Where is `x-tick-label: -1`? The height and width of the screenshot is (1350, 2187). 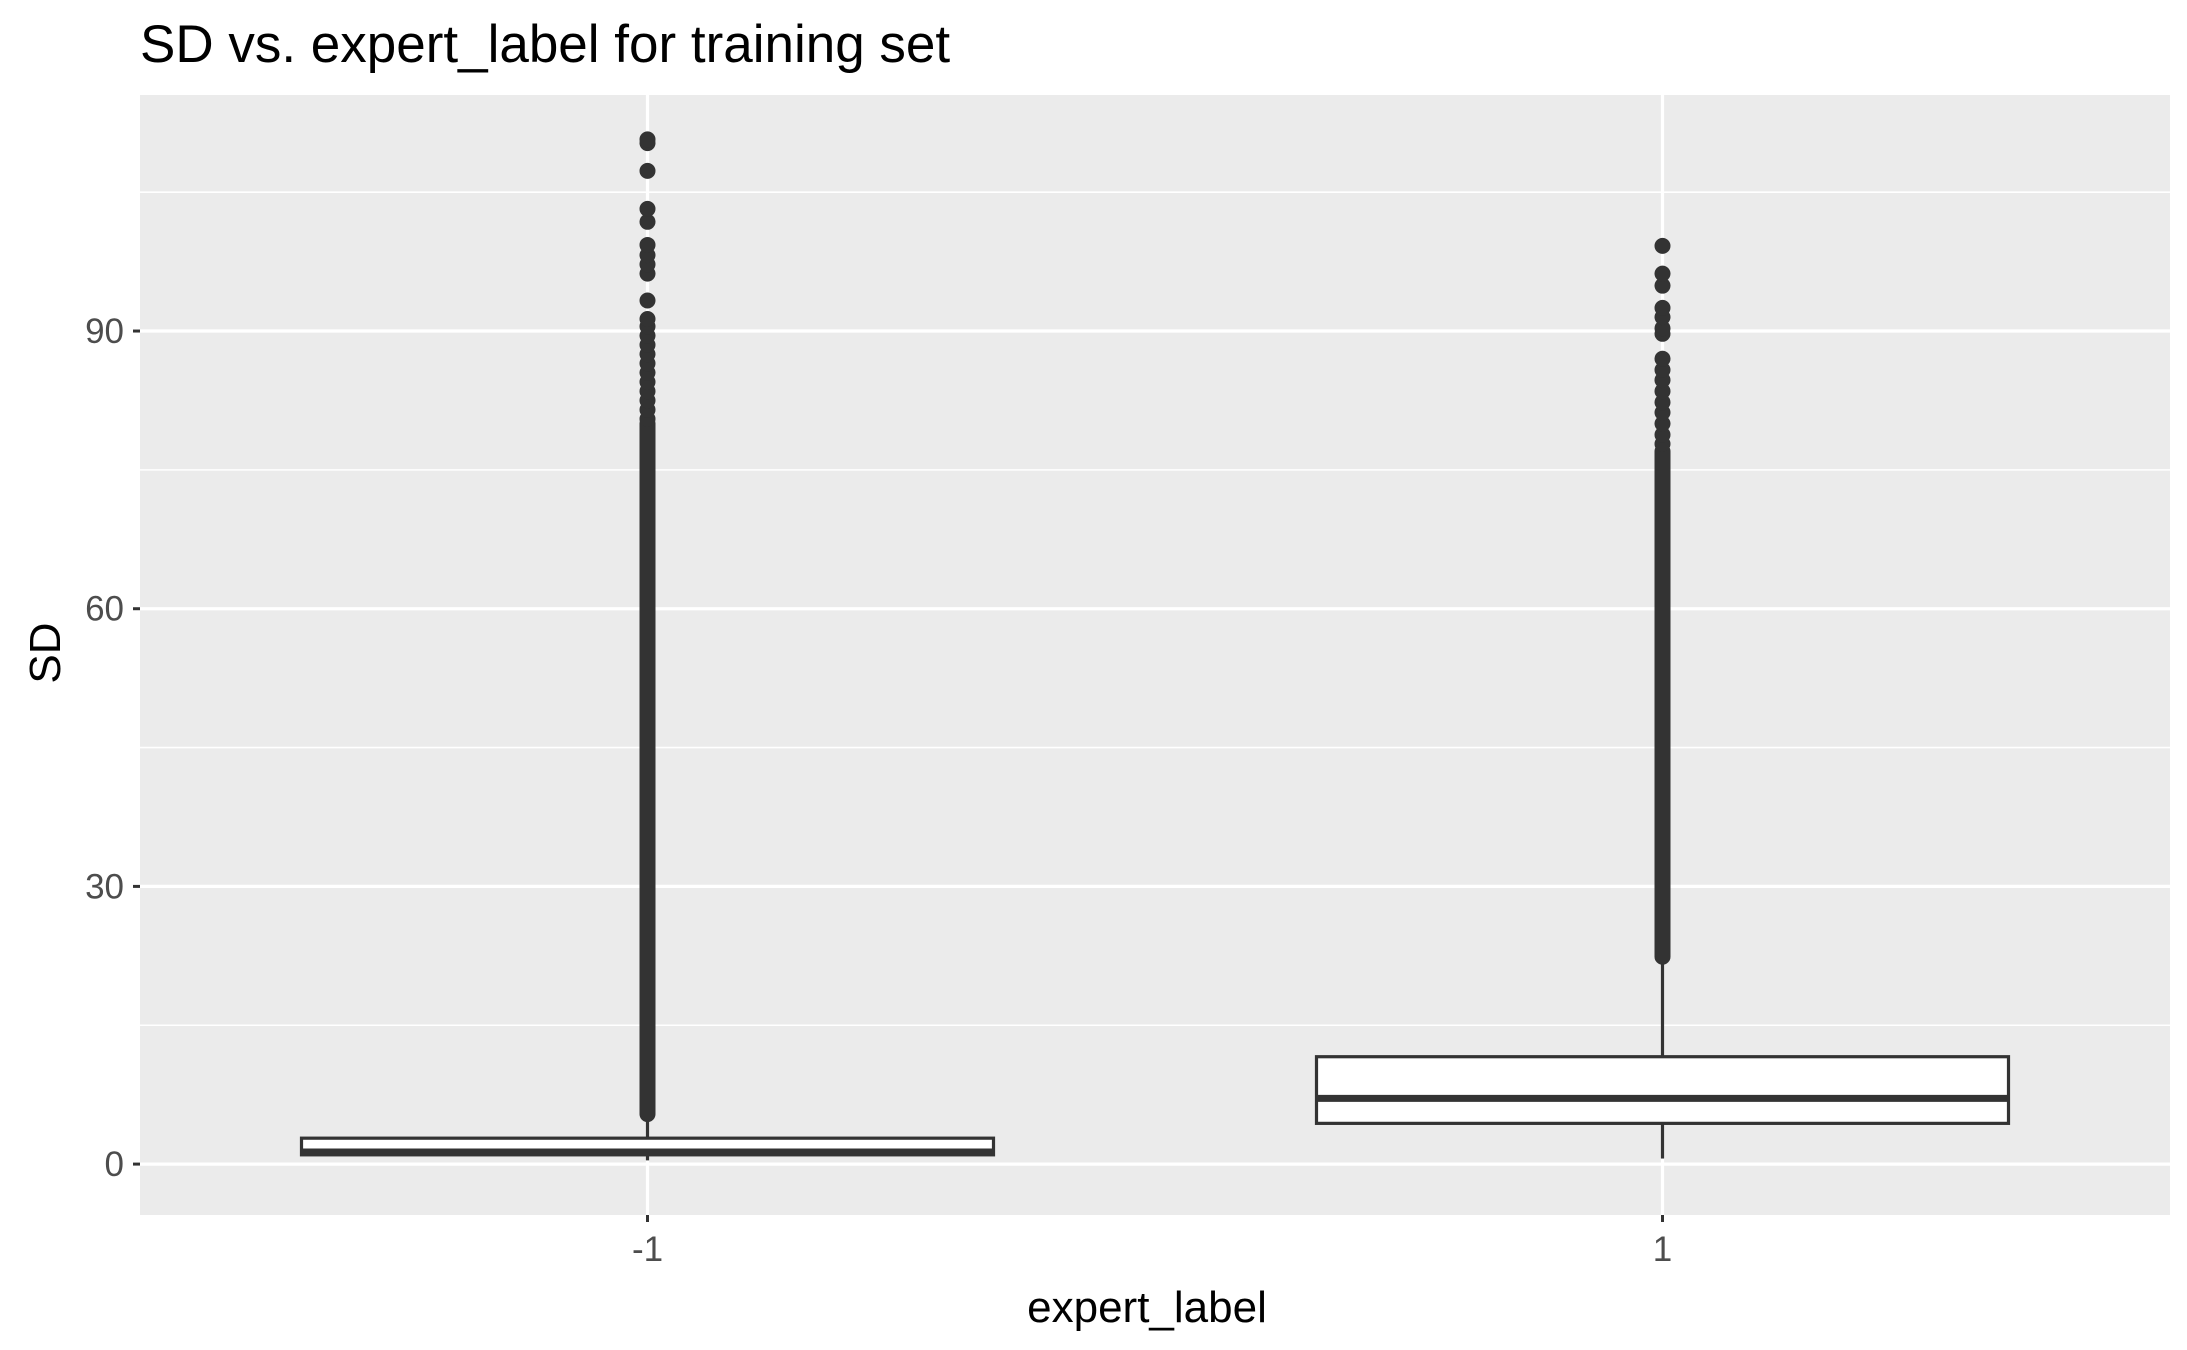 x-tick-label: -1 is located at coordinates (647, 1249).